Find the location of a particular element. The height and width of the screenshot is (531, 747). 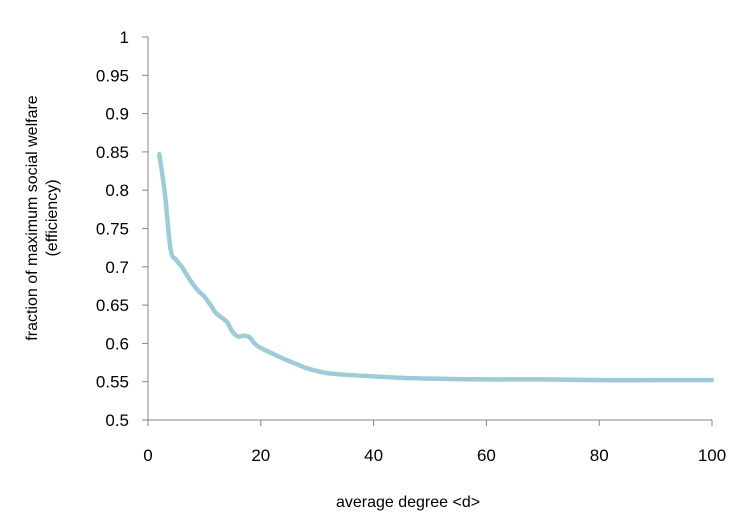

y-tick-label: 0.5 is located at coordinates (117, 420).